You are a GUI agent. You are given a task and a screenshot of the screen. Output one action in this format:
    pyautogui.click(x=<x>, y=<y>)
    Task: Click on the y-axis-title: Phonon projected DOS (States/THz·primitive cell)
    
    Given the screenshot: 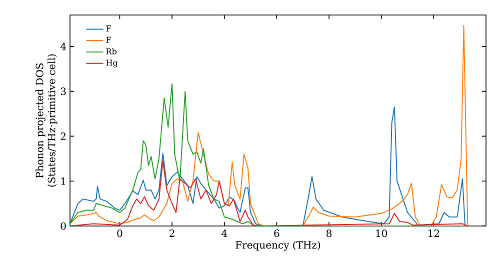 What is the action you would take?
    pyautogui.click(x=47, y=120)
    